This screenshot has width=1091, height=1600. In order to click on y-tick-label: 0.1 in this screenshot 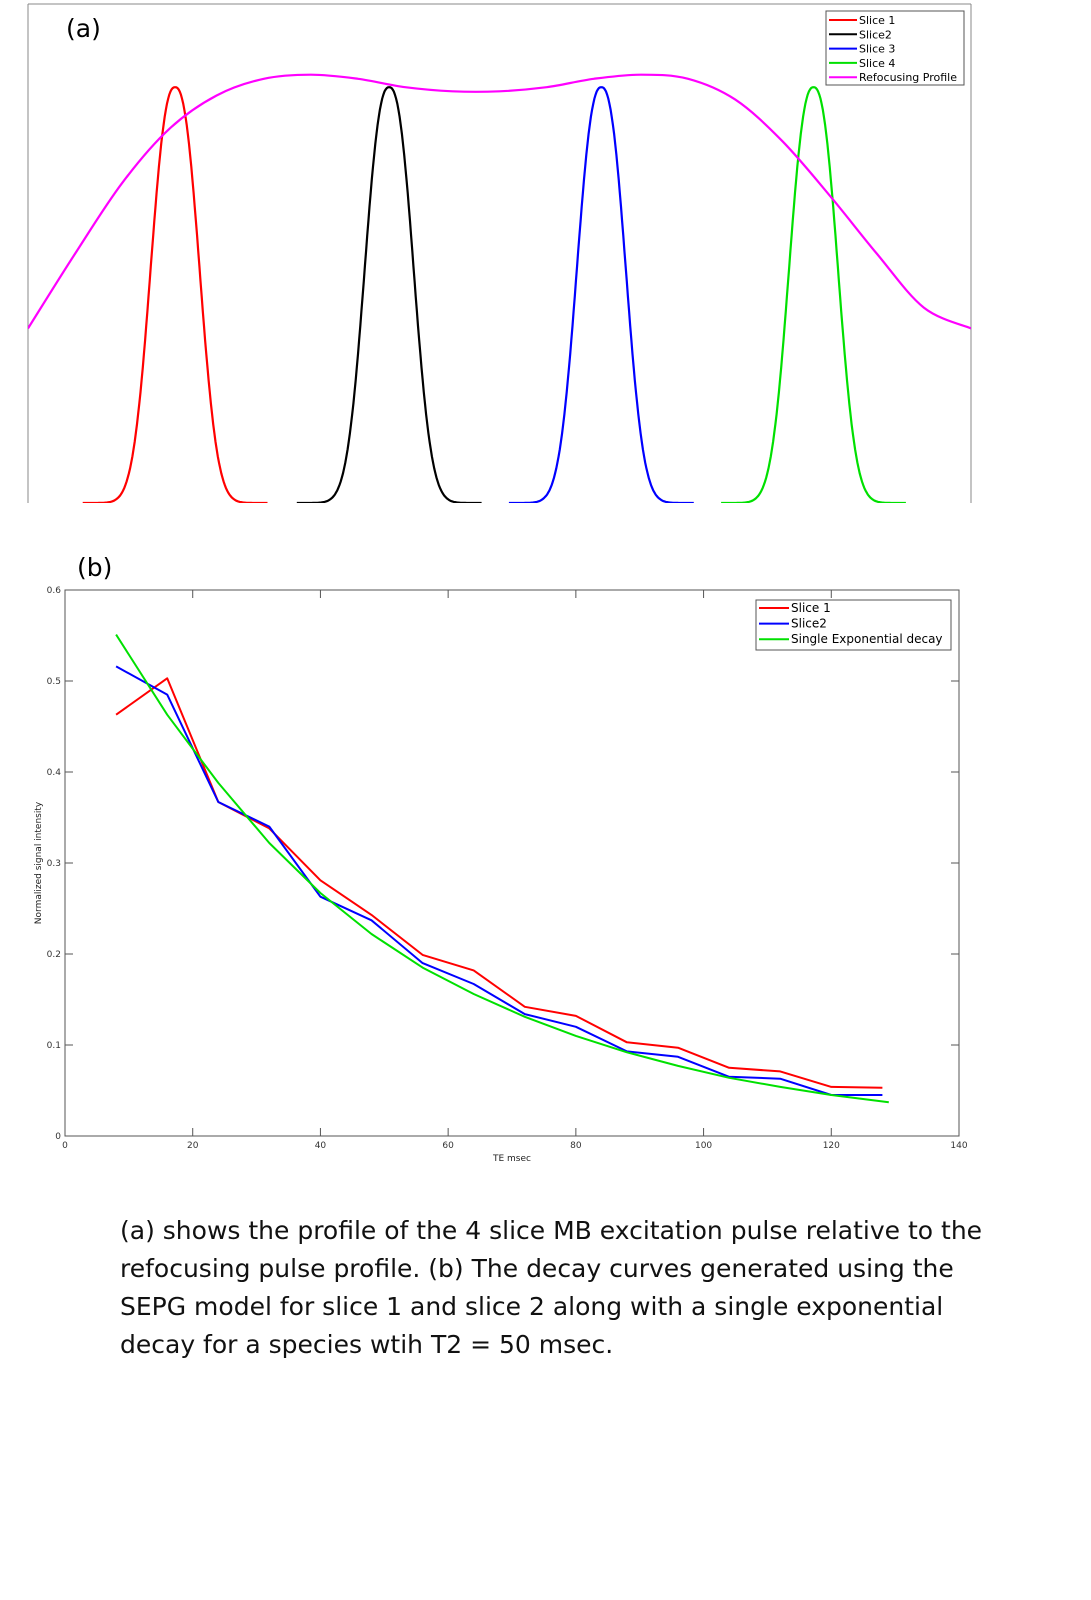, I will do `click(54, 1046)`.